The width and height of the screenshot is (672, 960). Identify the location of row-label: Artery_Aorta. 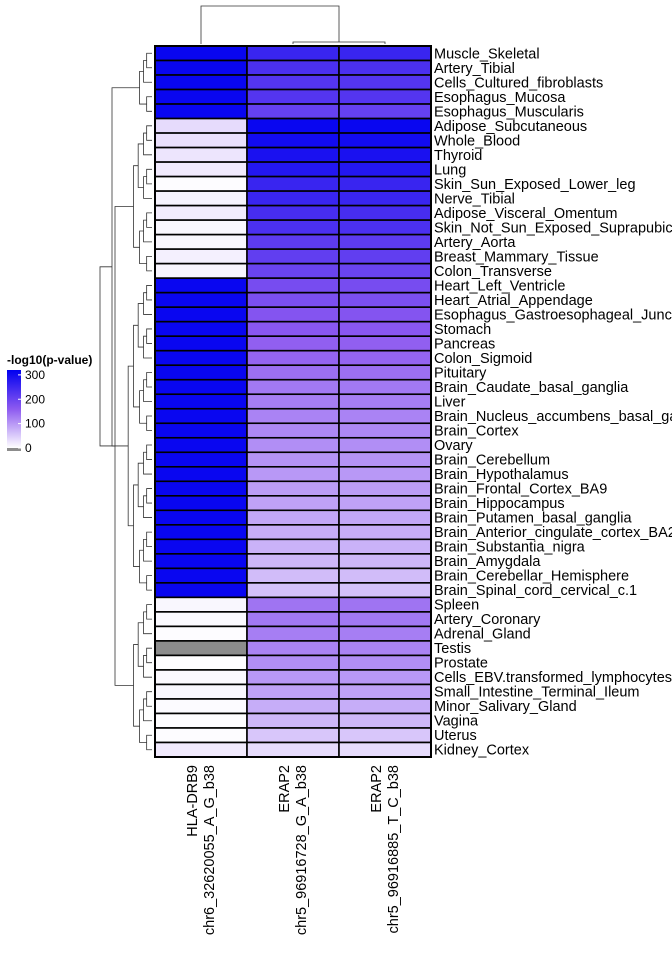
(475, 243).